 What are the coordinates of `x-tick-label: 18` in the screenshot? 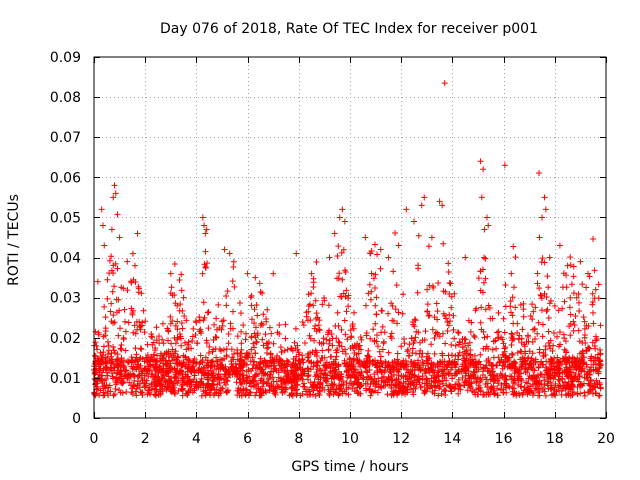 It's located at (555, 439).